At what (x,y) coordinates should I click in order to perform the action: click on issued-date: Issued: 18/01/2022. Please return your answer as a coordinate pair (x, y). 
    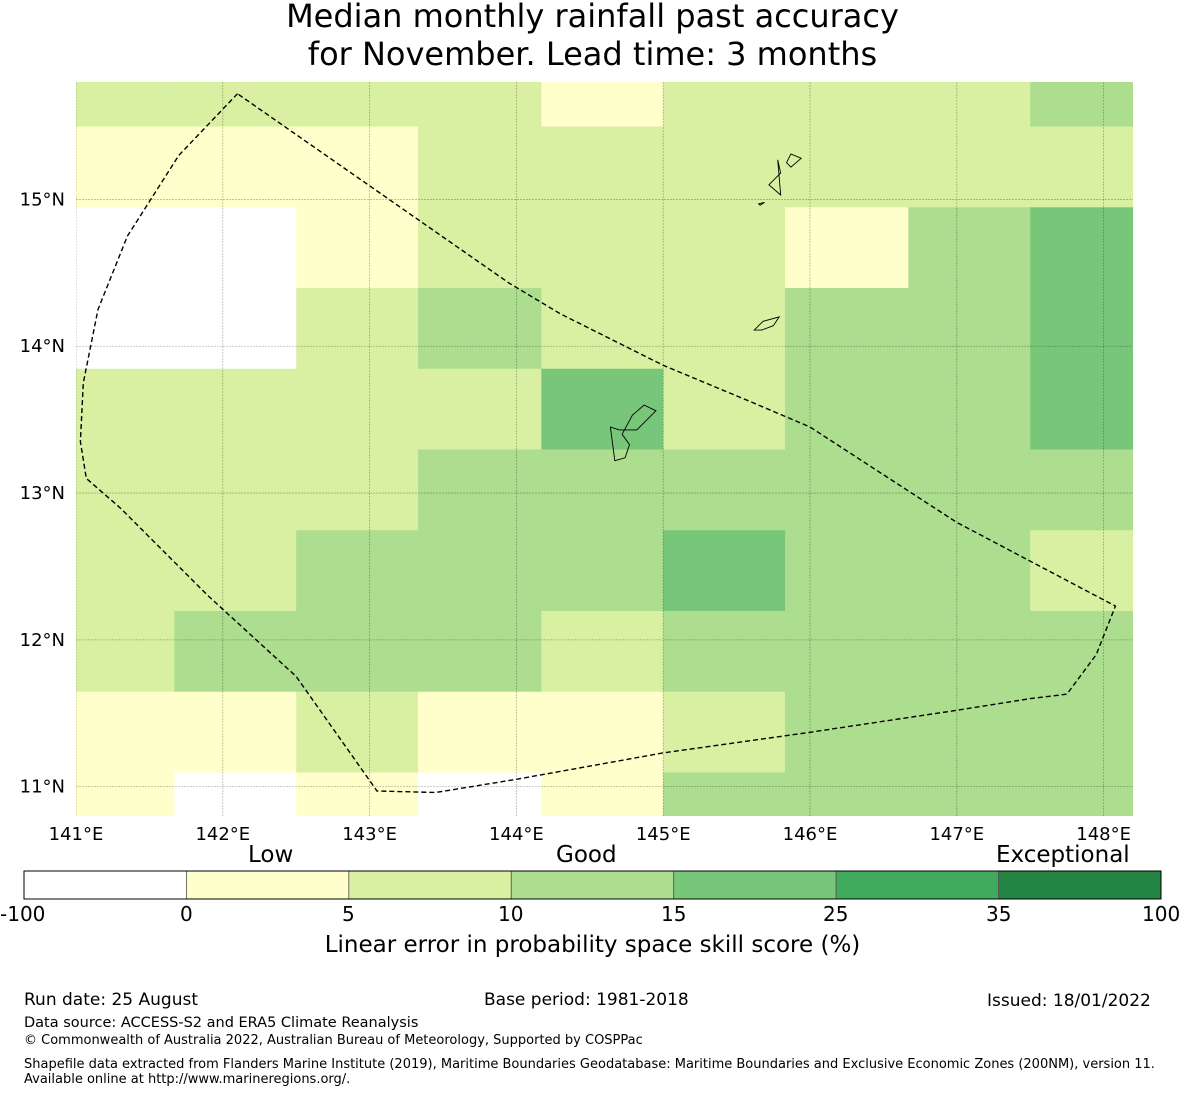
    Looking at the image, I should click on (1069, 1001).